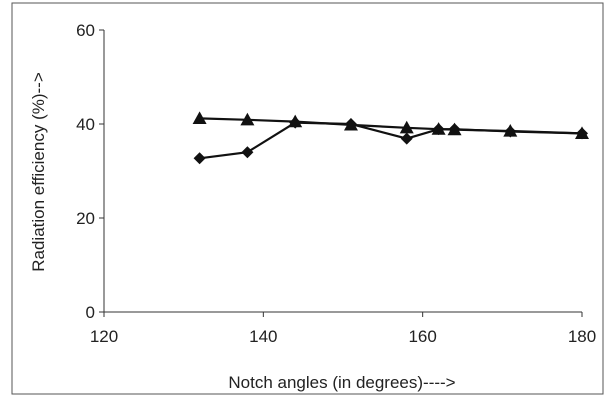 Image resolution: width=608 pixels, height=405 pixels. What do you see at coordinates (263, 336) in the screenshot?
I see `x-tick-label: 140` at bounding box center [263, 336].